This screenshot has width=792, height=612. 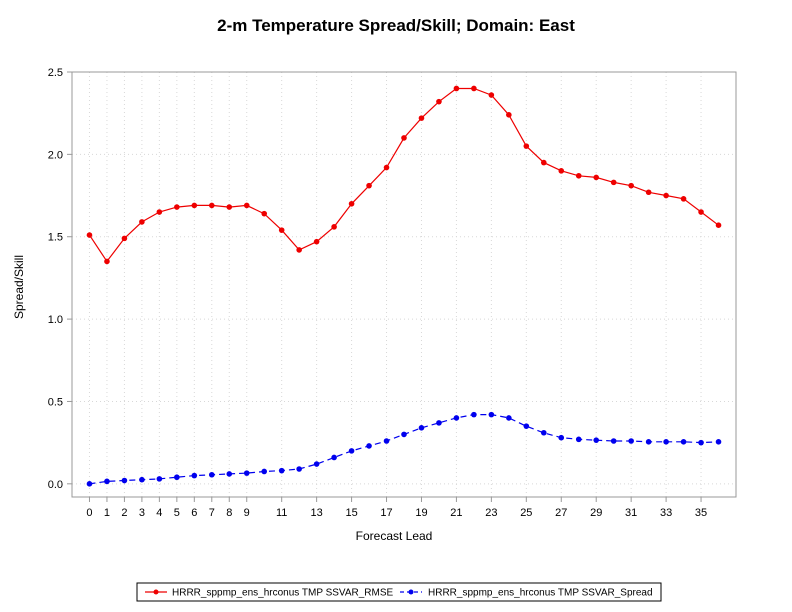 What do you see at coordinates (526, 513) in the screenshot?
I see `x-tick-label: 25` at bounding box center [526, 513].